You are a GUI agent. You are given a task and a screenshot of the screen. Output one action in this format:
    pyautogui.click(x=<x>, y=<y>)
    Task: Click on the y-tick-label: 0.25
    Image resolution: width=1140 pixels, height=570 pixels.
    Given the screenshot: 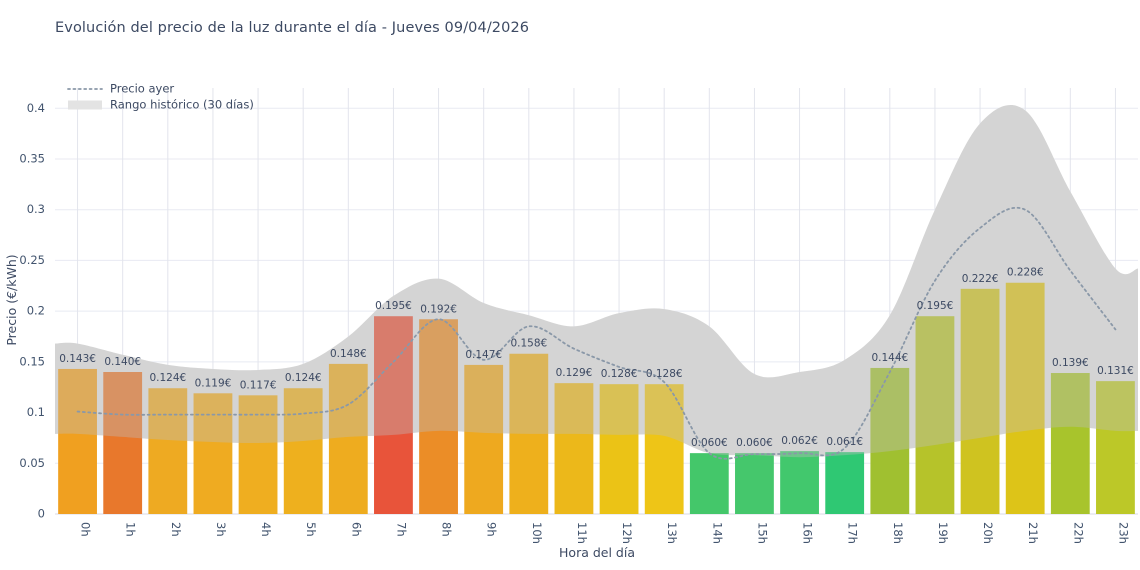 What is the action you would take?
    pyautogui.click(x=32, y=260)
    